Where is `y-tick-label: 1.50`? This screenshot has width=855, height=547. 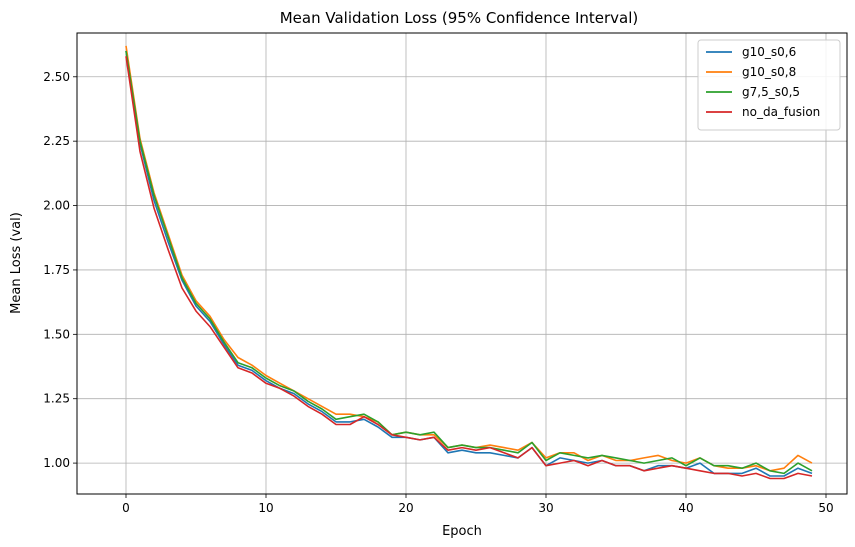
y-tick-label: 1.50 is located at coordinates (56, 334).